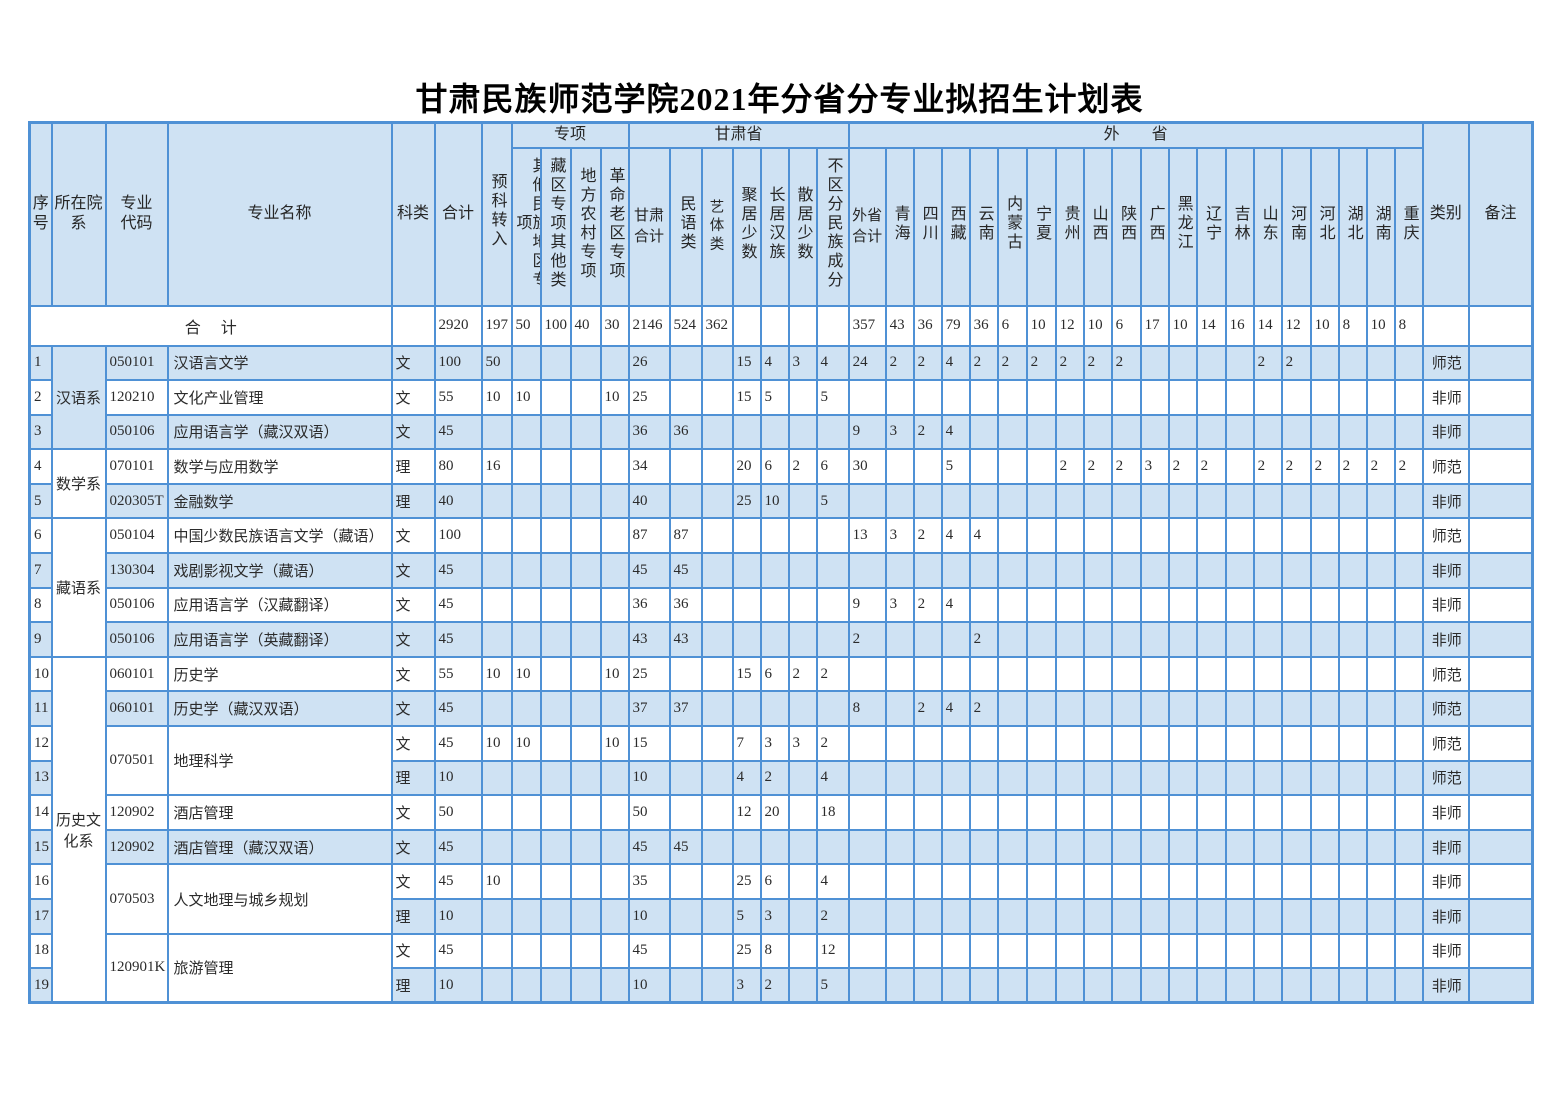  Describe the element at coordinates (983, 325) in the screenshot. I see `grand-total-yunnan: 36` at that location.